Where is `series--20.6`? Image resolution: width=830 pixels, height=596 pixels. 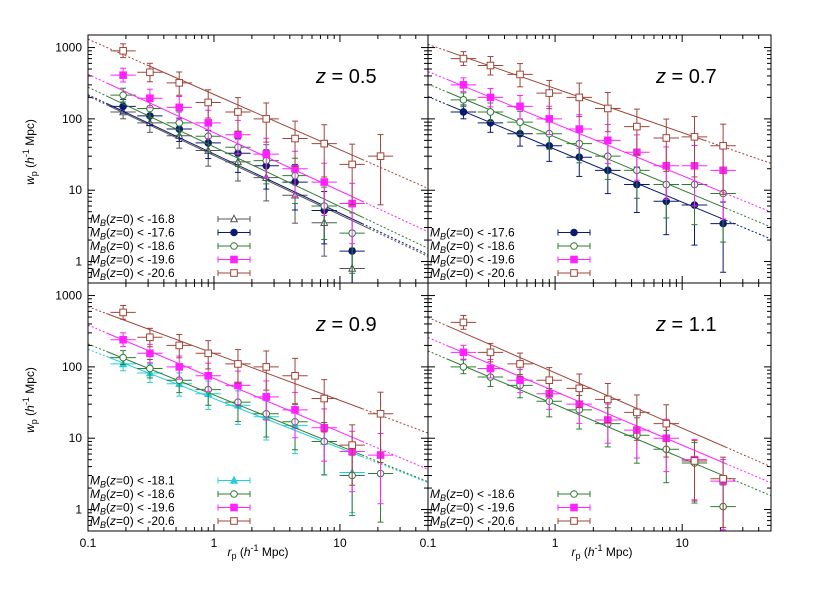 series--20.6 is located at coordinates (258, 395).